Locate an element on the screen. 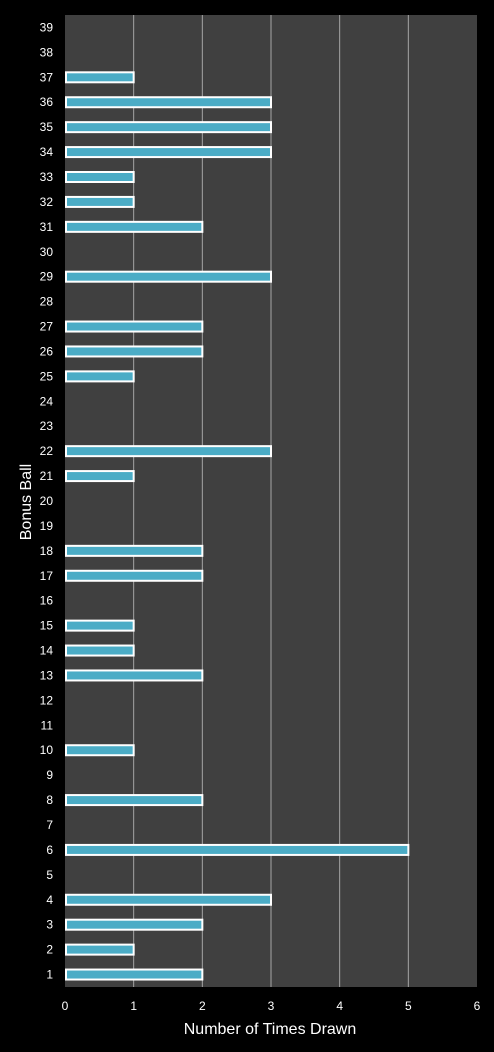 The width and height of the screenshot is (494, 1052). x-tick-labels: 0 1 2 3 4 5 6 is located at coordinates (271, 1006).